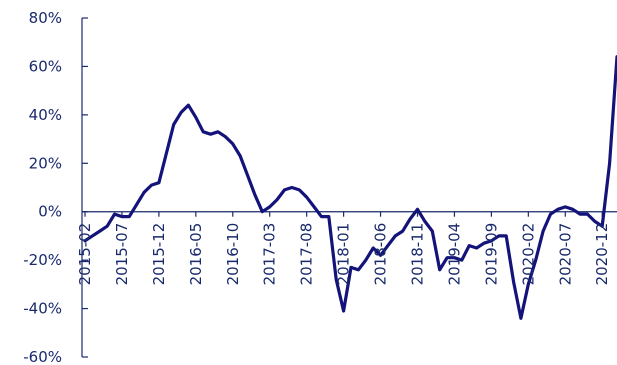 The image size is (617, 365). I want to click on x-tick-label: 2020-02, so click(528, 254).